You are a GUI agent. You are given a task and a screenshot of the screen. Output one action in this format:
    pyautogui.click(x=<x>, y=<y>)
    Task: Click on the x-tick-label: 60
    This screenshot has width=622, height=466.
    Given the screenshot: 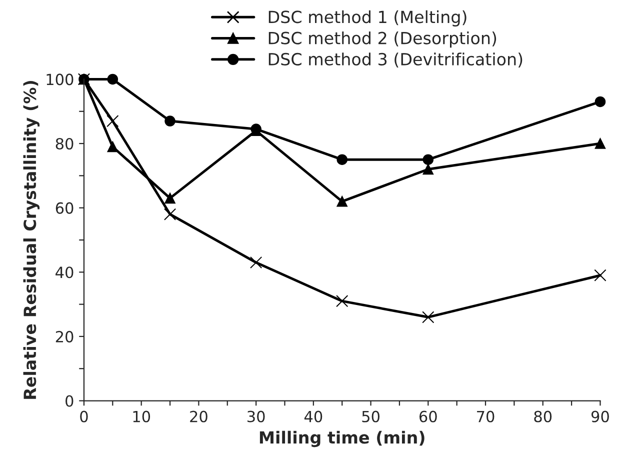 What is the action you would take?
    pyautogui.click(x=428, y=416)
    